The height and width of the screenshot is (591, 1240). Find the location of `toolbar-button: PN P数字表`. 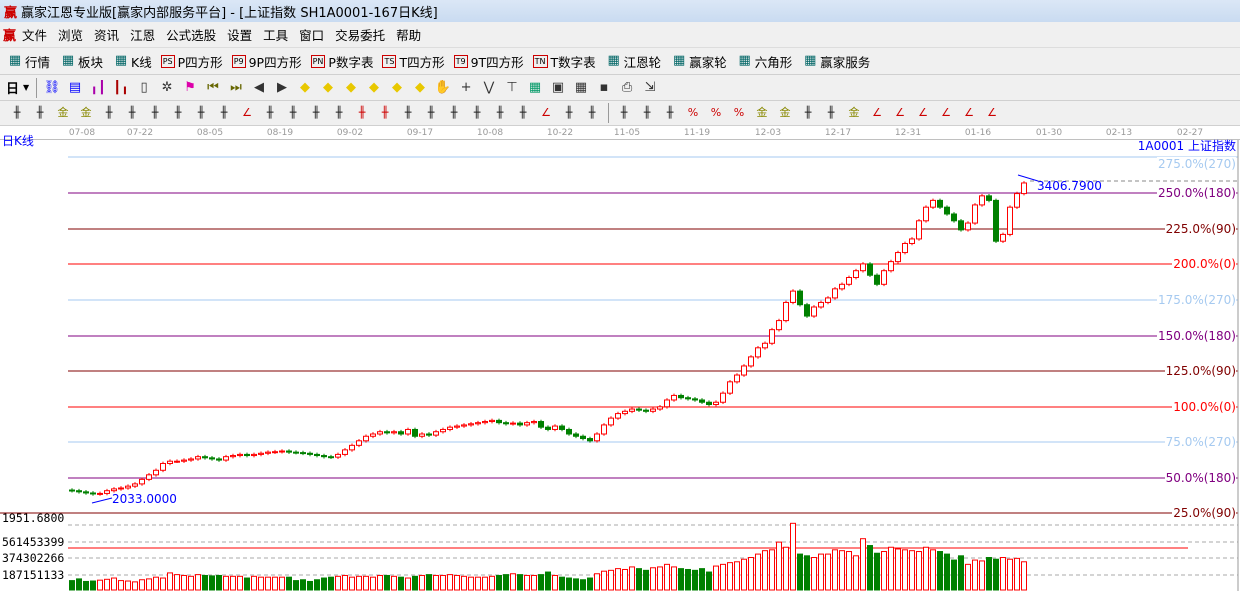

toolbar-button: PN P数字表 is located at coordinates (341, 61).